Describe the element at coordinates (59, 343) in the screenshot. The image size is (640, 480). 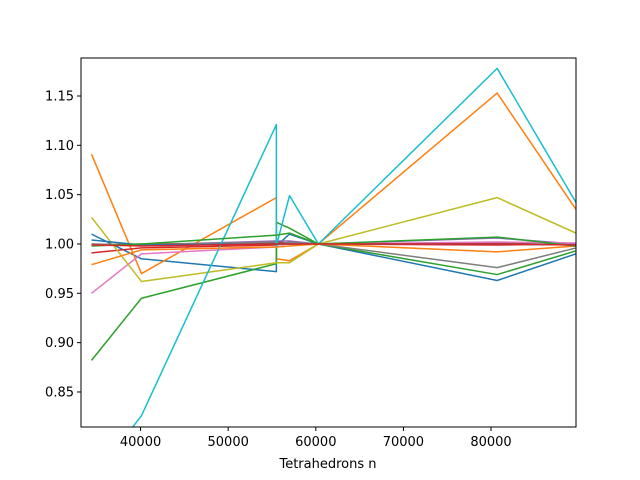
I see `y-tick-label: 0.90` at that location.